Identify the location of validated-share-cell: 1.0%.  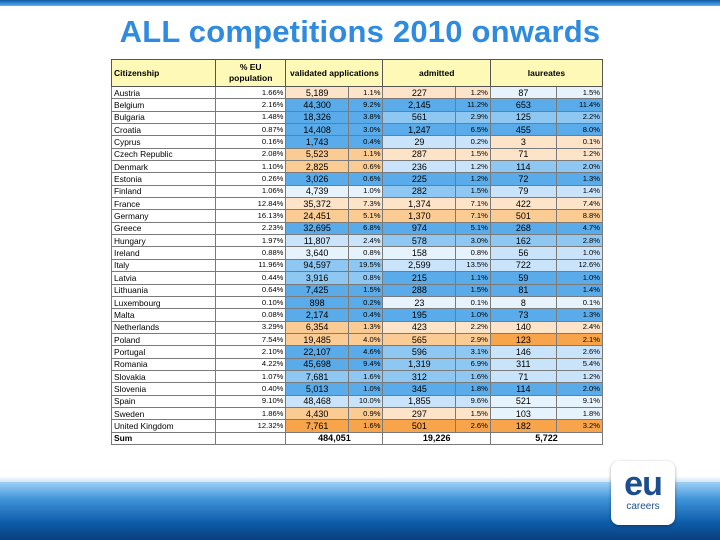
(365, 389).